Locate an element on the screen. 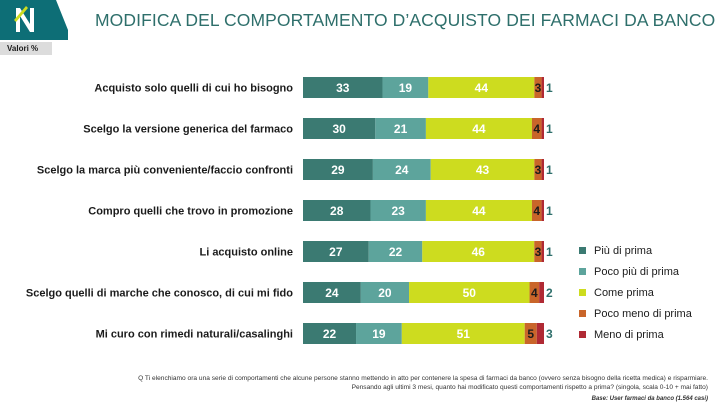 The image size is (720, 405). data-label: 20 is located at coordinates (385, 293).